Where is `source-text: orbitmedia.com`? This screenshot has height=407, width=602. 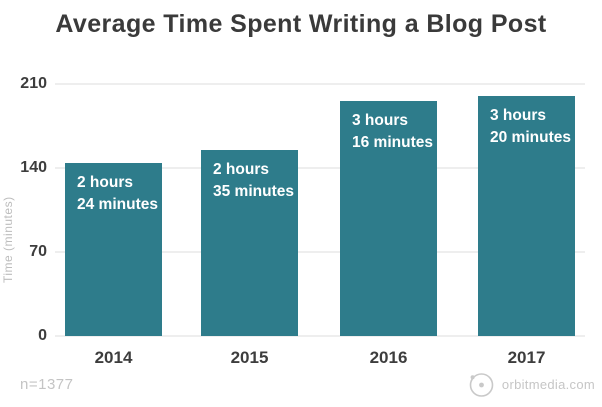 source-text: orbitmedia.com is located at coordinates (548, 384).